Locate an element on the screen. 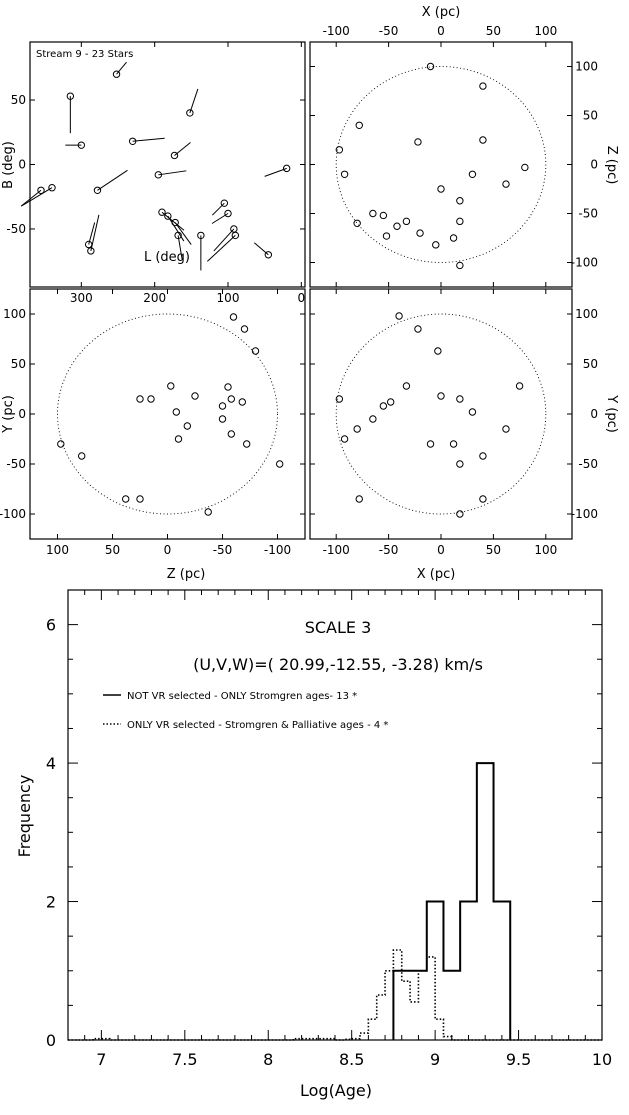  histogram-subtitle: (U,V,W)=( 20.99,-12.55, -3.28) km/s is located at coordinates (338, 664).